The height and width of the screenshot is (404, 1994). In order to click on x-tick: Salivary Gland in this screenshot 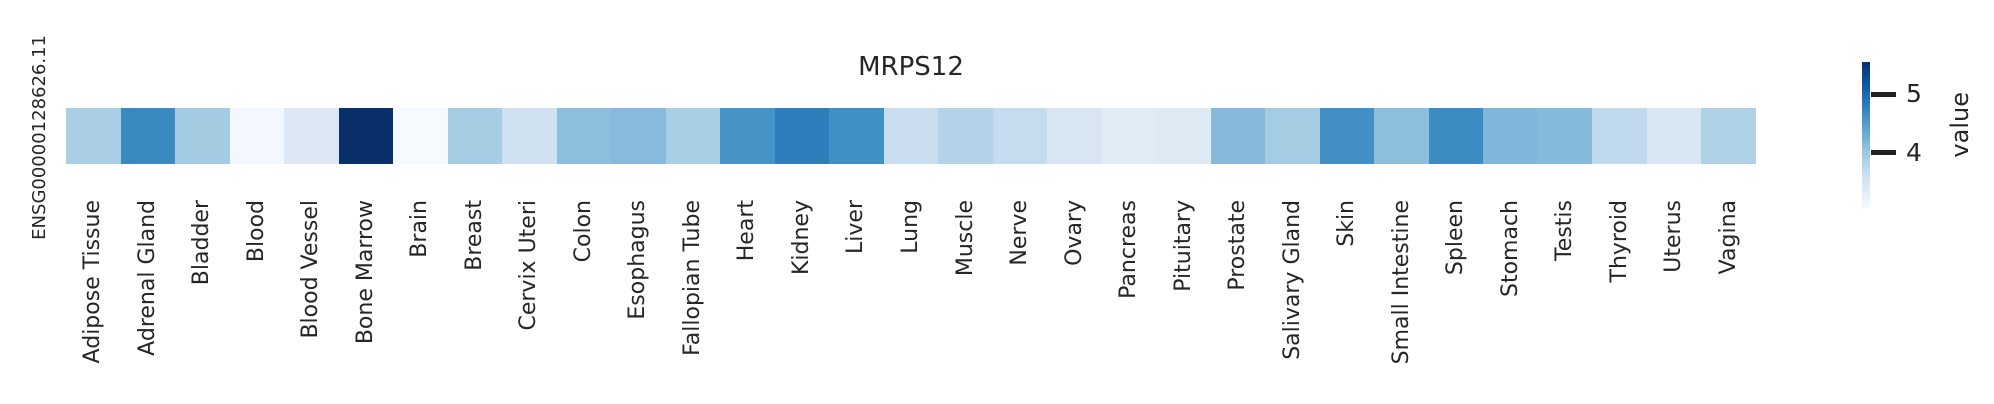, I will do `click(1292, 302)`.